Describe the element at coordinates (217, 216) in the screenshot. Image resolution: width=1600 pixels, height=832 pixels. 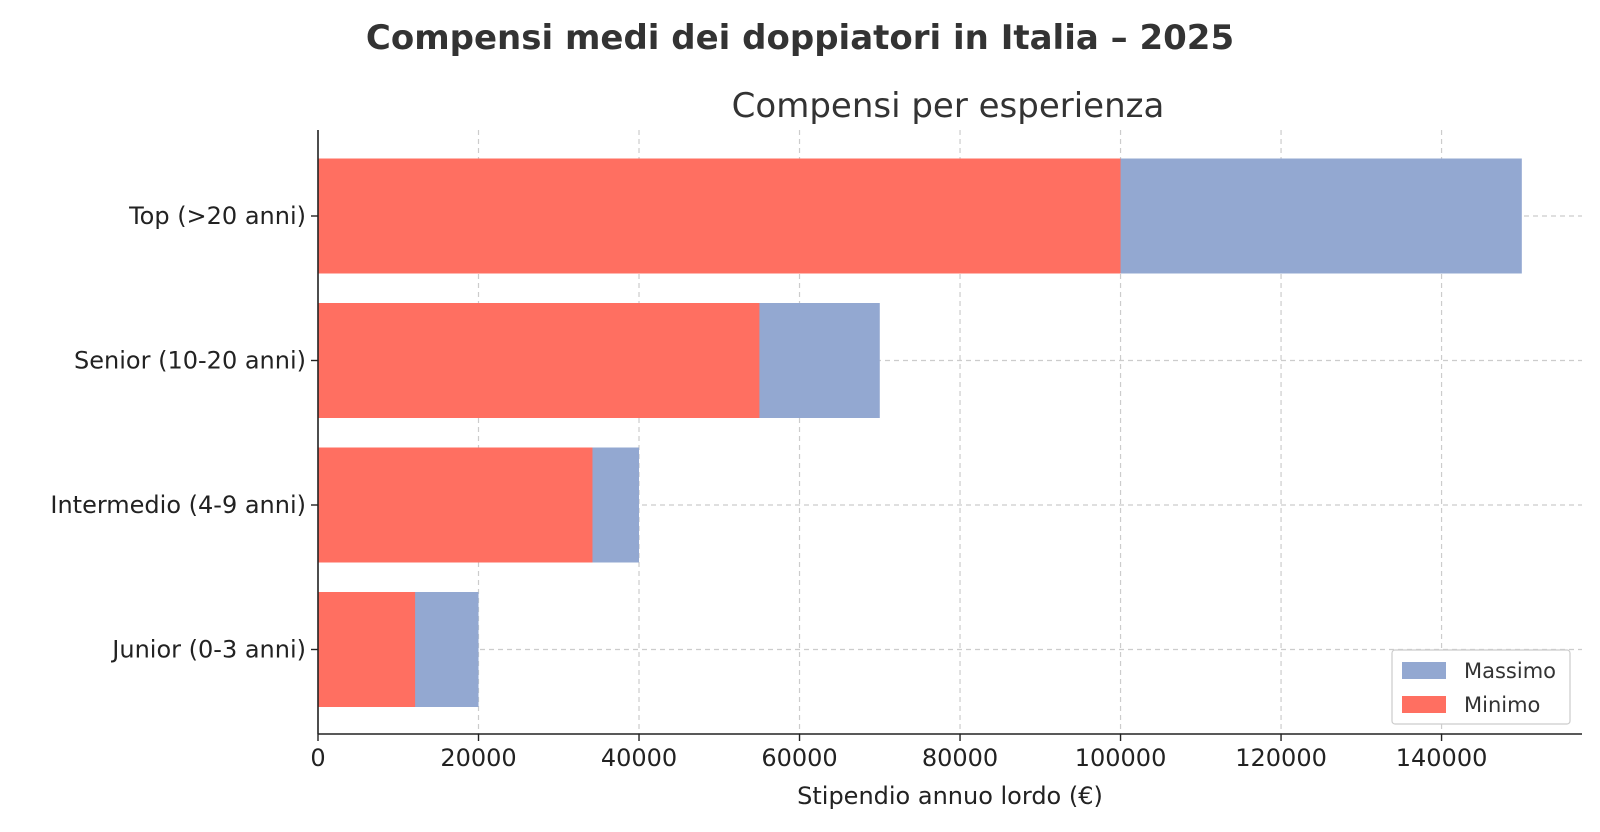
I see `y-tick-label: Top (>20 anni)` at that location.